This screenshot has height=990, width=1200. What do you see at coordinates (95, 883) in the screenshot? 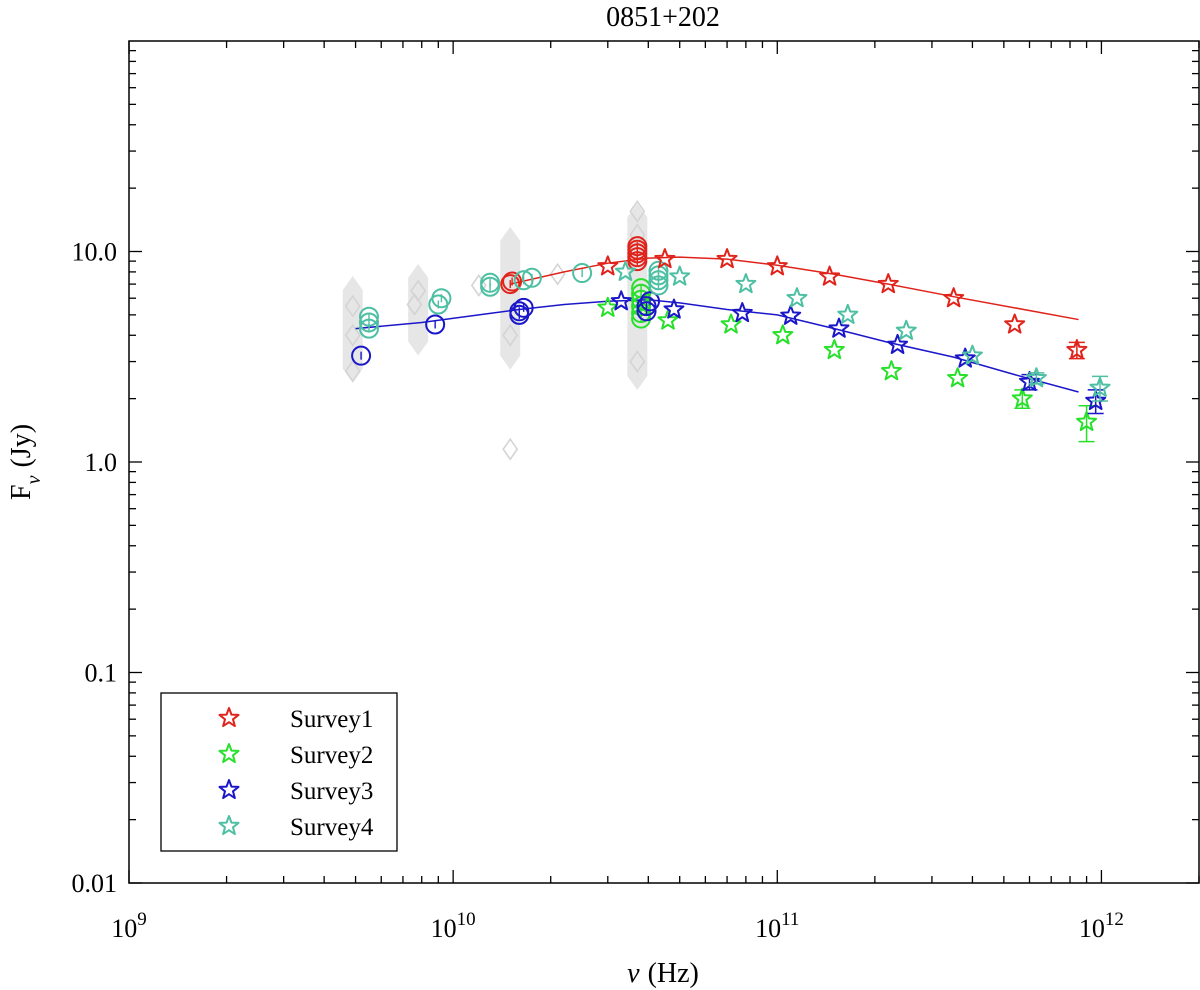
I see `y-tick-label: 0.01` at bounding box center [95, 883].